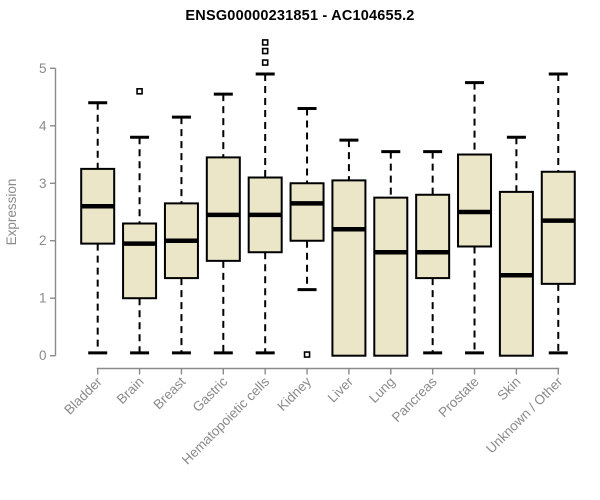 The width and height of the screenshot is (600, 500). Describe the element at coordinates (43, 298) in the screenshot. I see `y-tick-label-1: 1` at that location.